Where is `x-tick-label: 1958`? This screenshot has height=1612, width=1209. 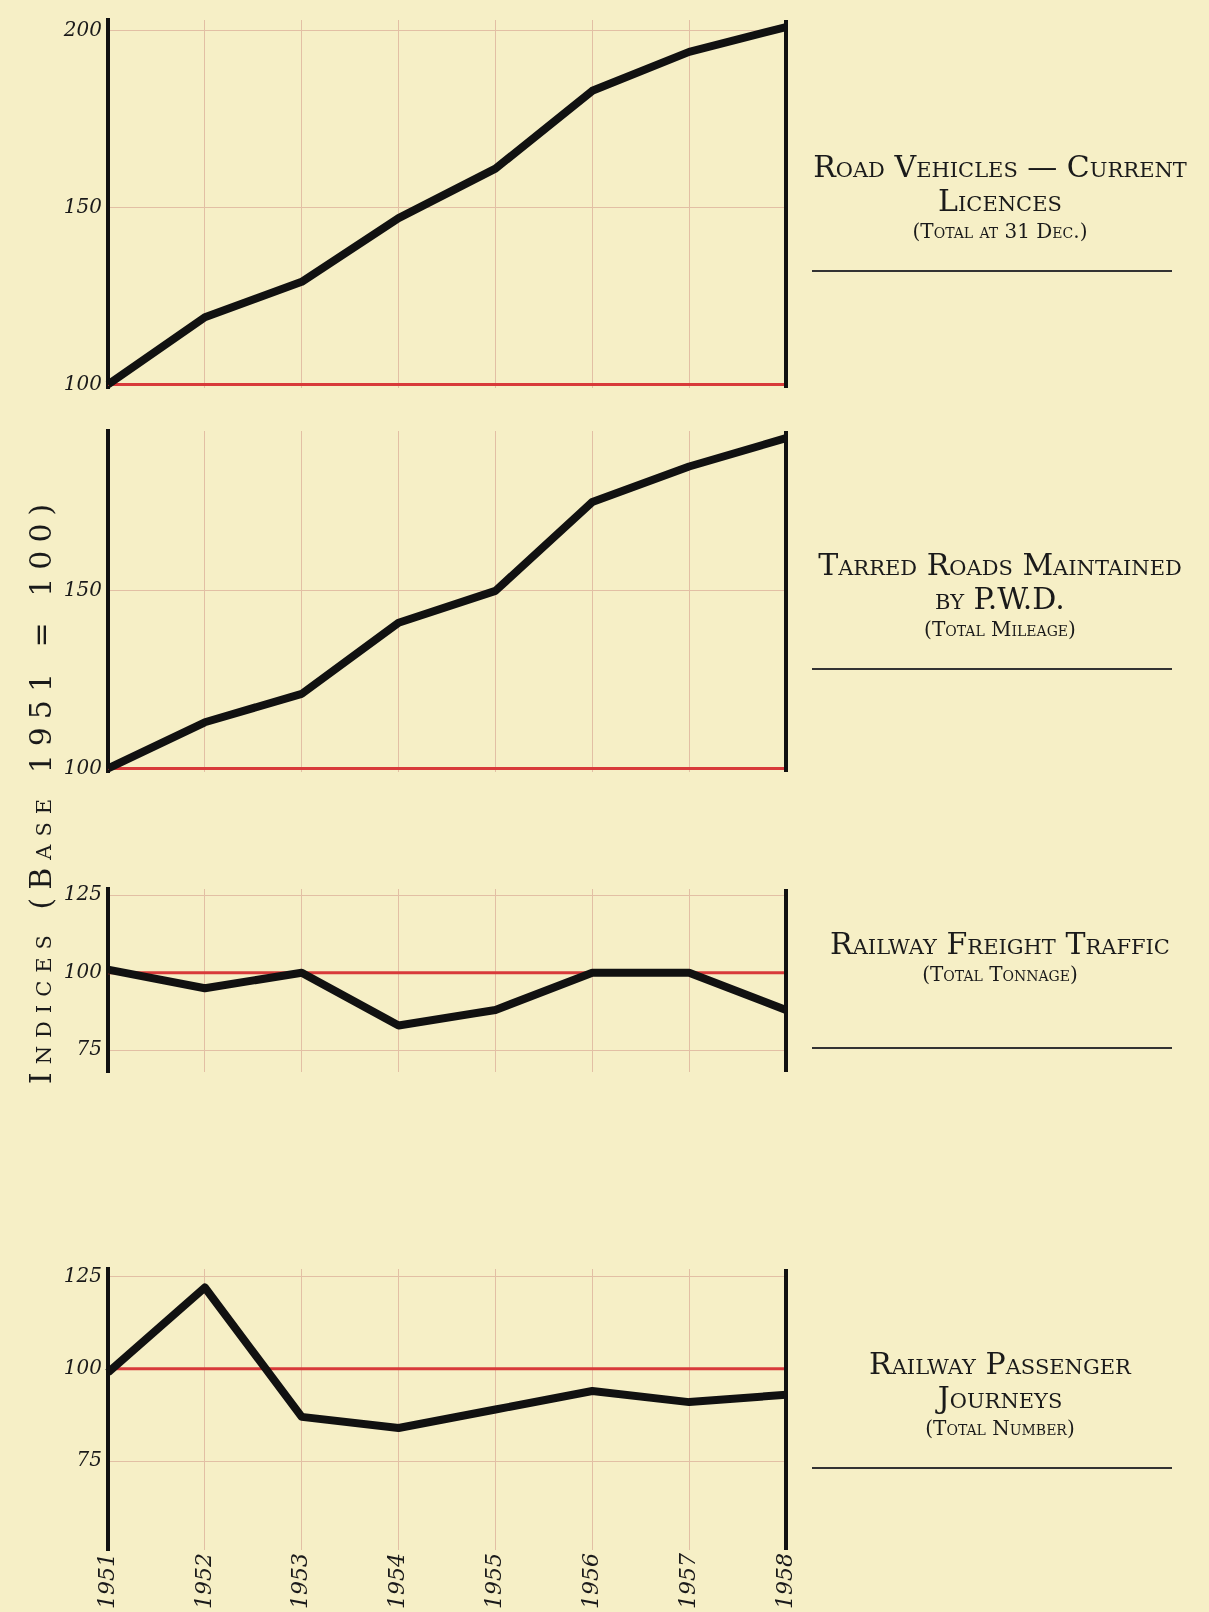
x-tick-label: 1958 is located at coordinates (784, 1581).